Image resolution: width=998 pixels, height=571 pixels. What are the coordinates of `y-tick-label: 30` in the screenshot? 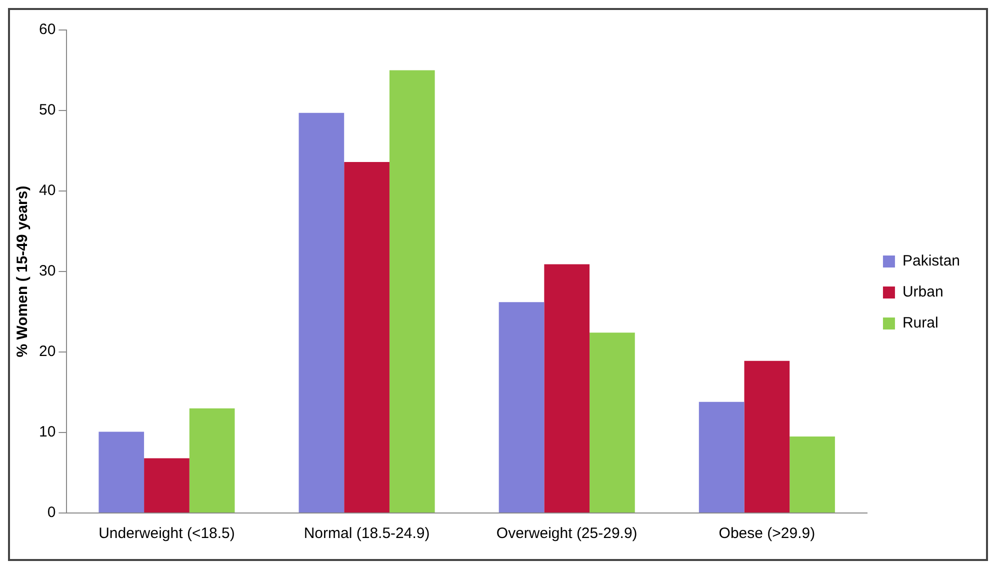 It's located at (47, 271).